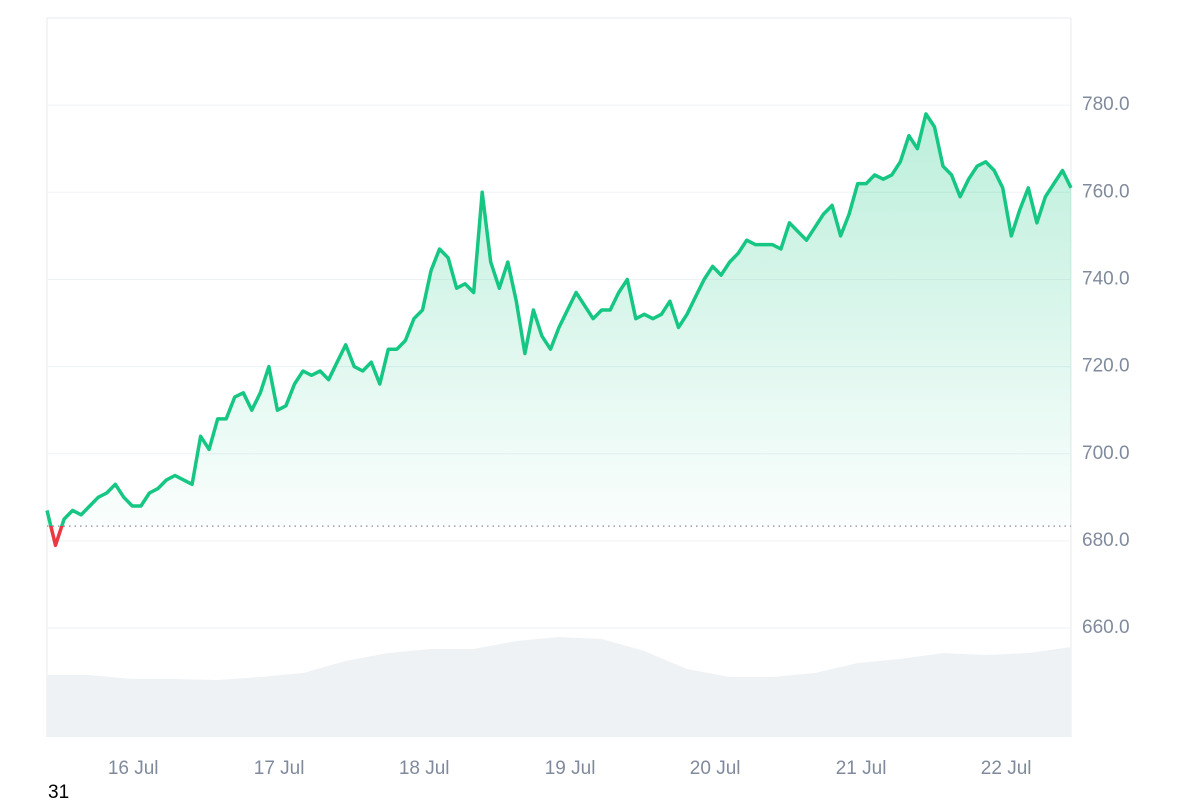 This screenshot has width=1200, height=800. Describe the element at coordinates (570, 768) in the screenshot. I see `x-tick-label: 19 Jul` at that location.